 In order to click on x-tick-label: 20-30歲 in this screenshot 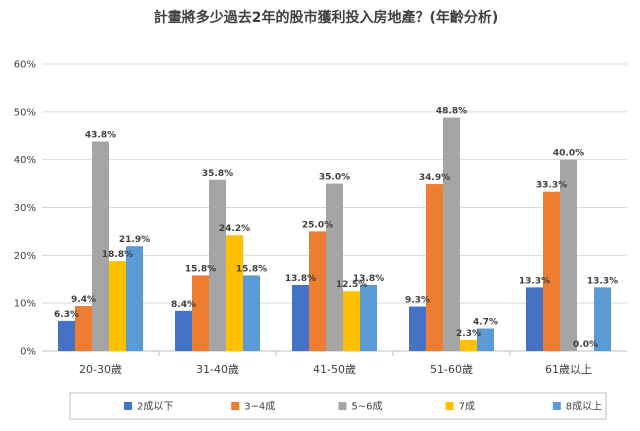, I will do `click(100, 369)`.